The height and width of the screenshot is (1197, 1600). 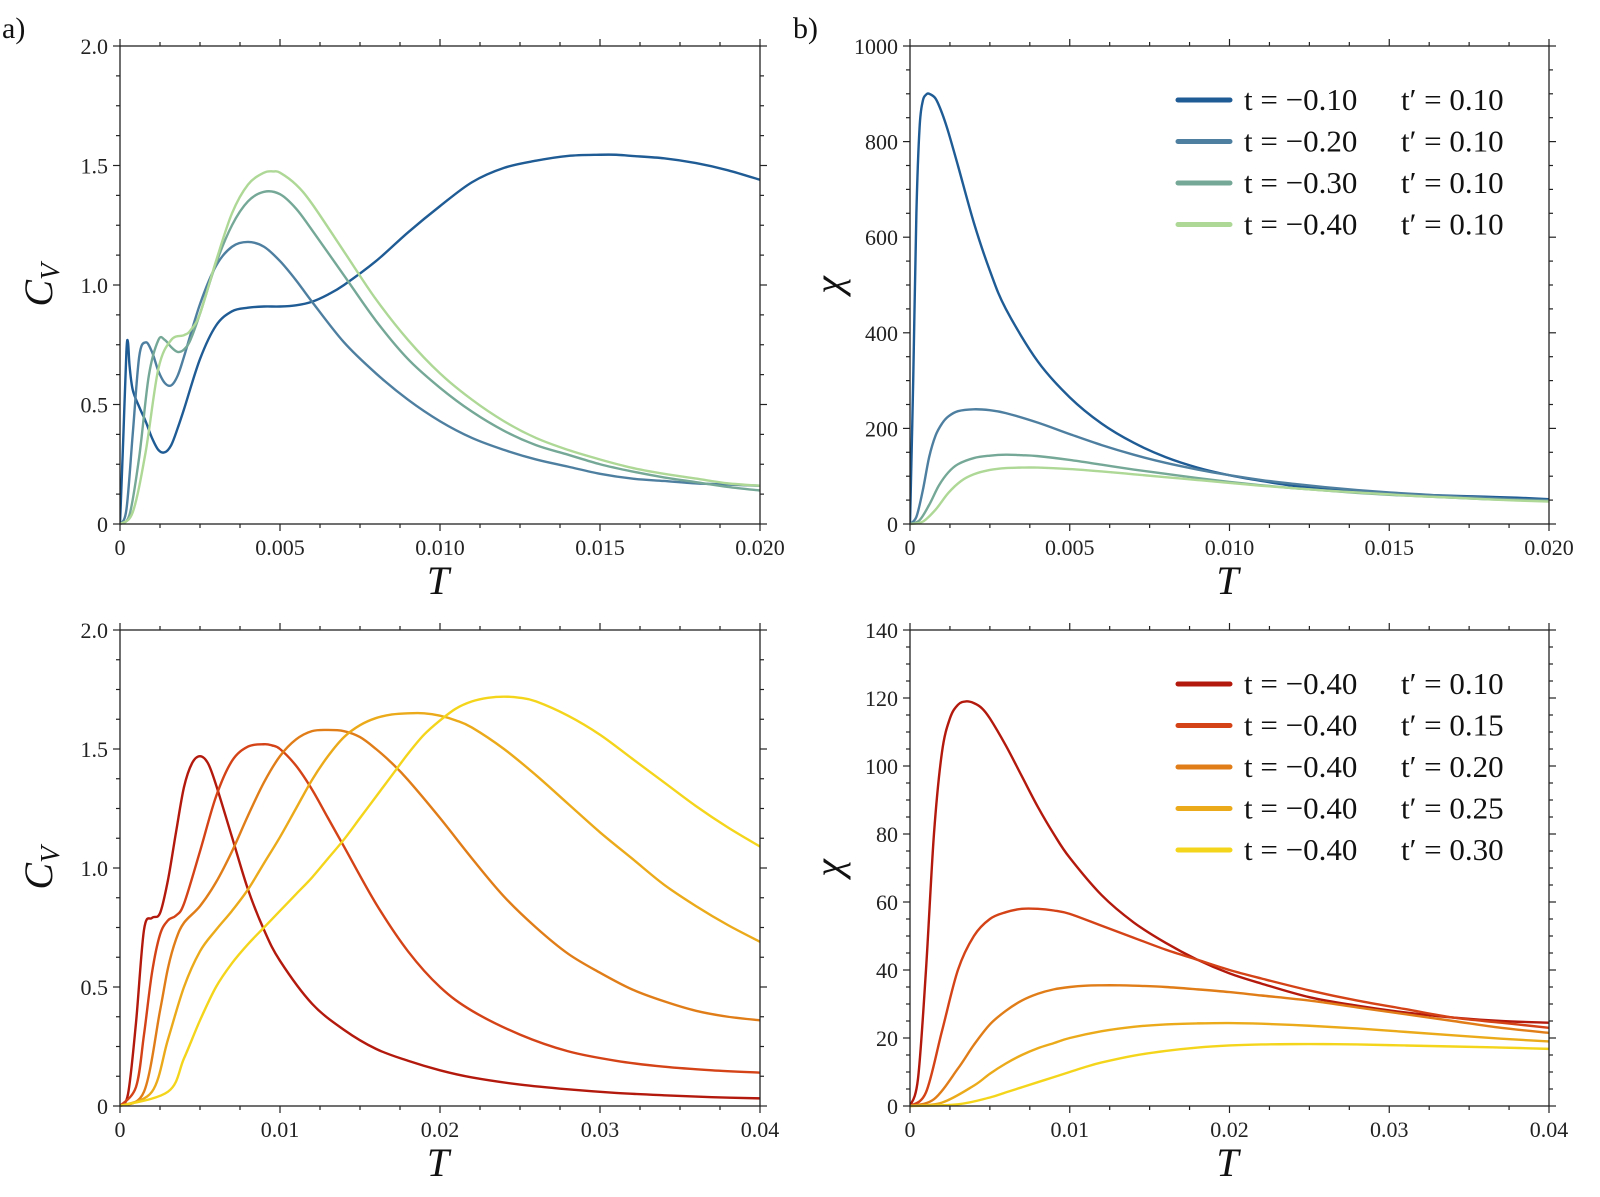 I want to click on y-tick-label: 200, so click(x=881, y=428).